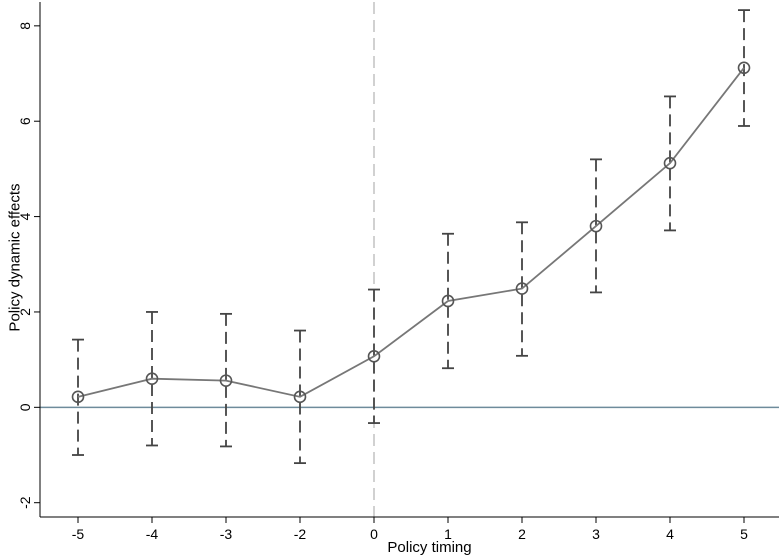 The height and width of the screenshot is (557, 782). Describe the element at coordinates (25, 502) in the screenshot. I see `y-tick-label: -2` at that location.